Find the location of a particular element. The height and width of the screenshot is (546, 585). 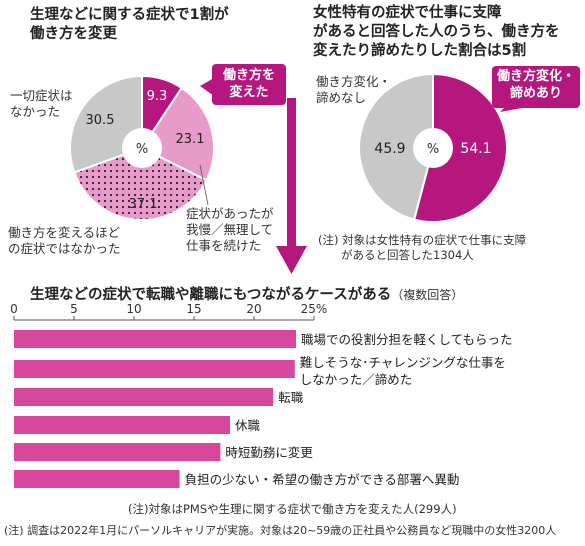

pie1-label-endured: 症状があったが 我慢／無理して 仕事を続けた is located at coordinates (230, 229).